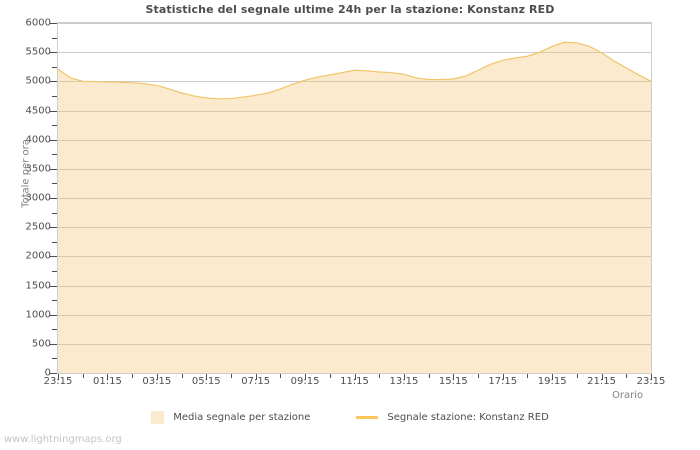  Describe the element at coordinates (38, 140) in the screenshot. I see `y-tick-label: 4000` at that location.